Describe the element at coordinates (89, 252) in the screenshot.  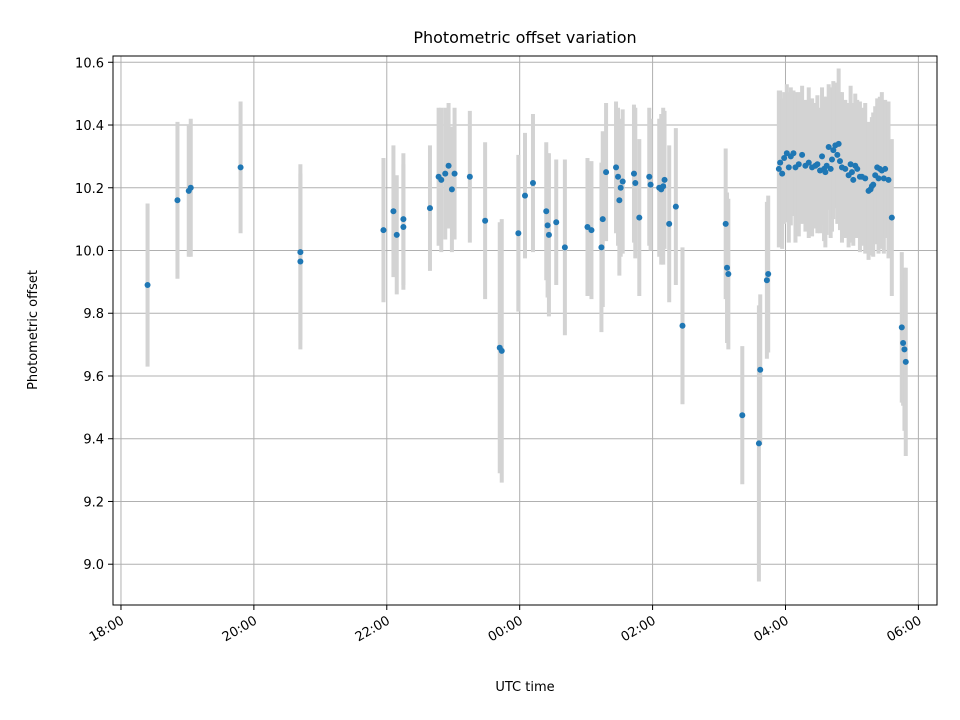
I see `y-tick-label: 10.0` at that location.